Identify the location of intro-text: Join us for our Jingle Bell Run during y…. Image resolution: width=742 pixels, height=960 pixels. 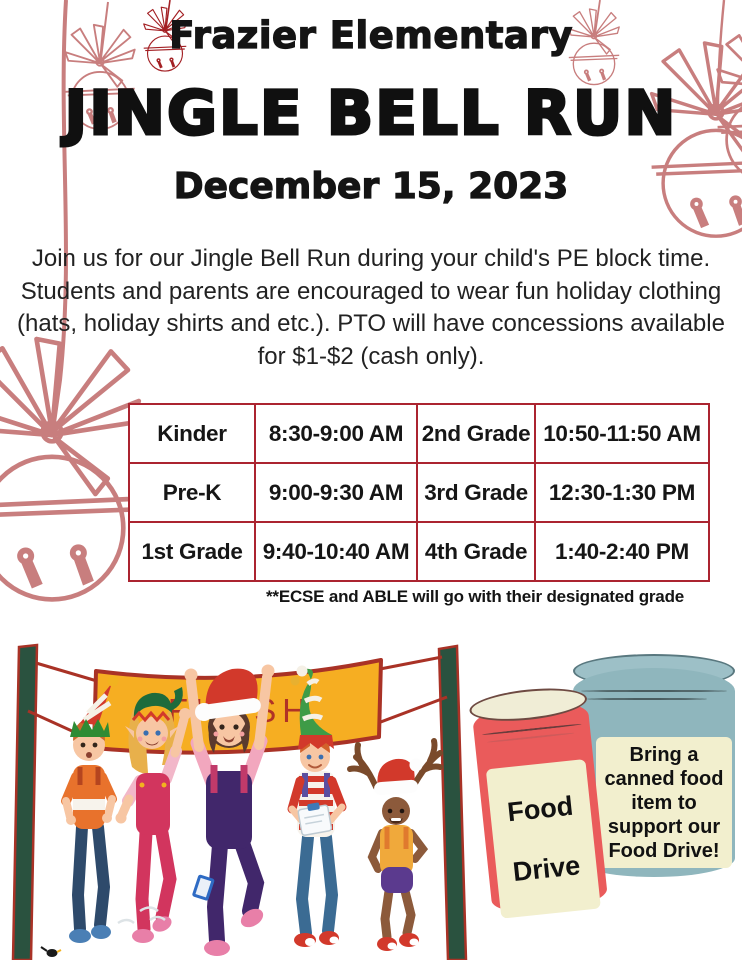
(371, 307).